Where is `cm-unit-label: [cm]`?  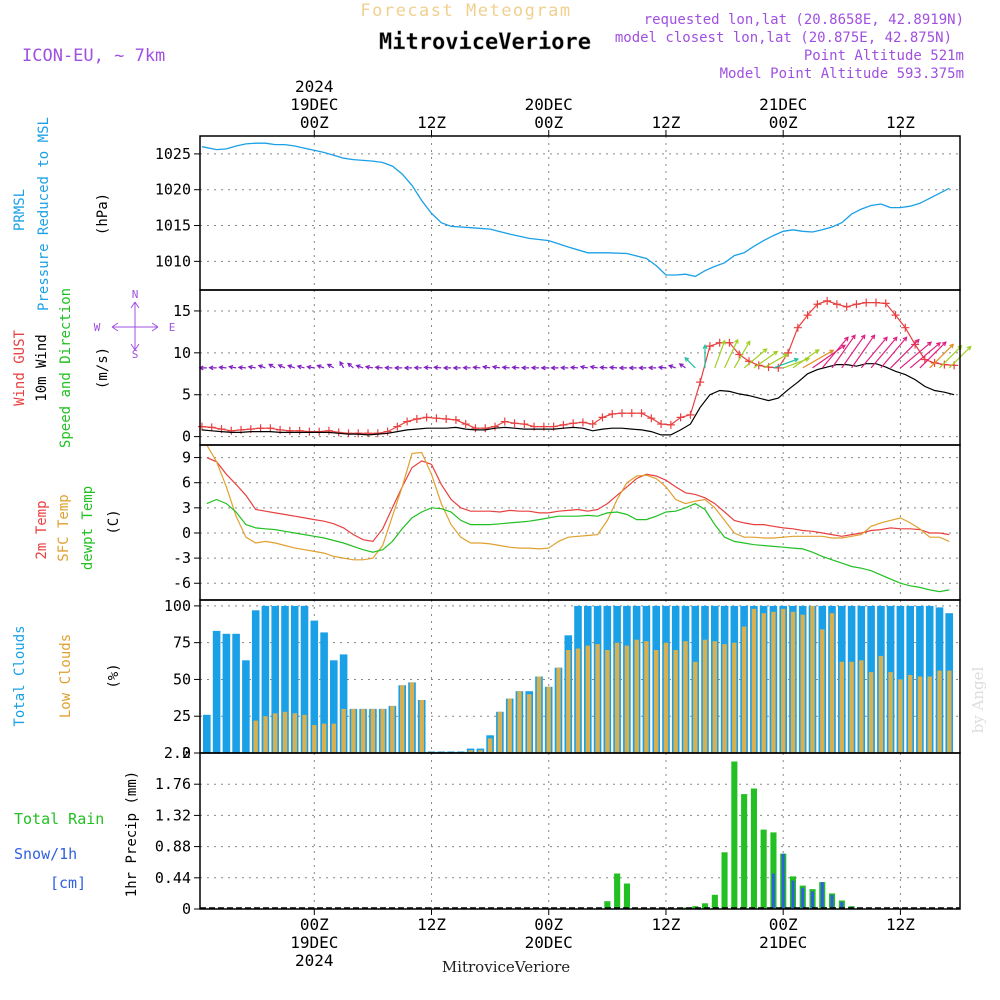 cm-unit-label: [cm] is located at coordinates (68, 883).